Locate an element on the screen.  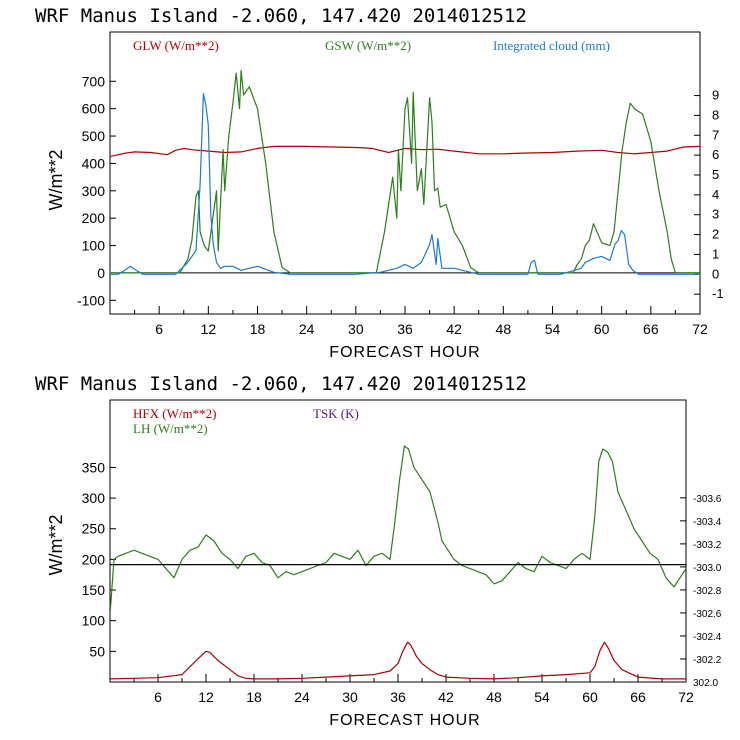
y2-tick-label: 9 is located at coordinates (715, 95).